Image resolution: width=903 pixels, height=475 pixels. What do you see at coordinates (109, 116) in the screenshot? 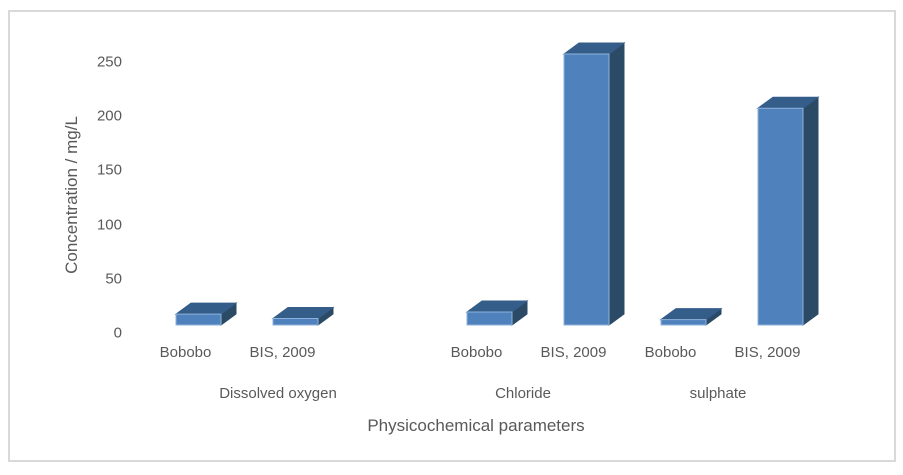
I see `y-tick-label-200: 200` at bounding box center [109, 116].